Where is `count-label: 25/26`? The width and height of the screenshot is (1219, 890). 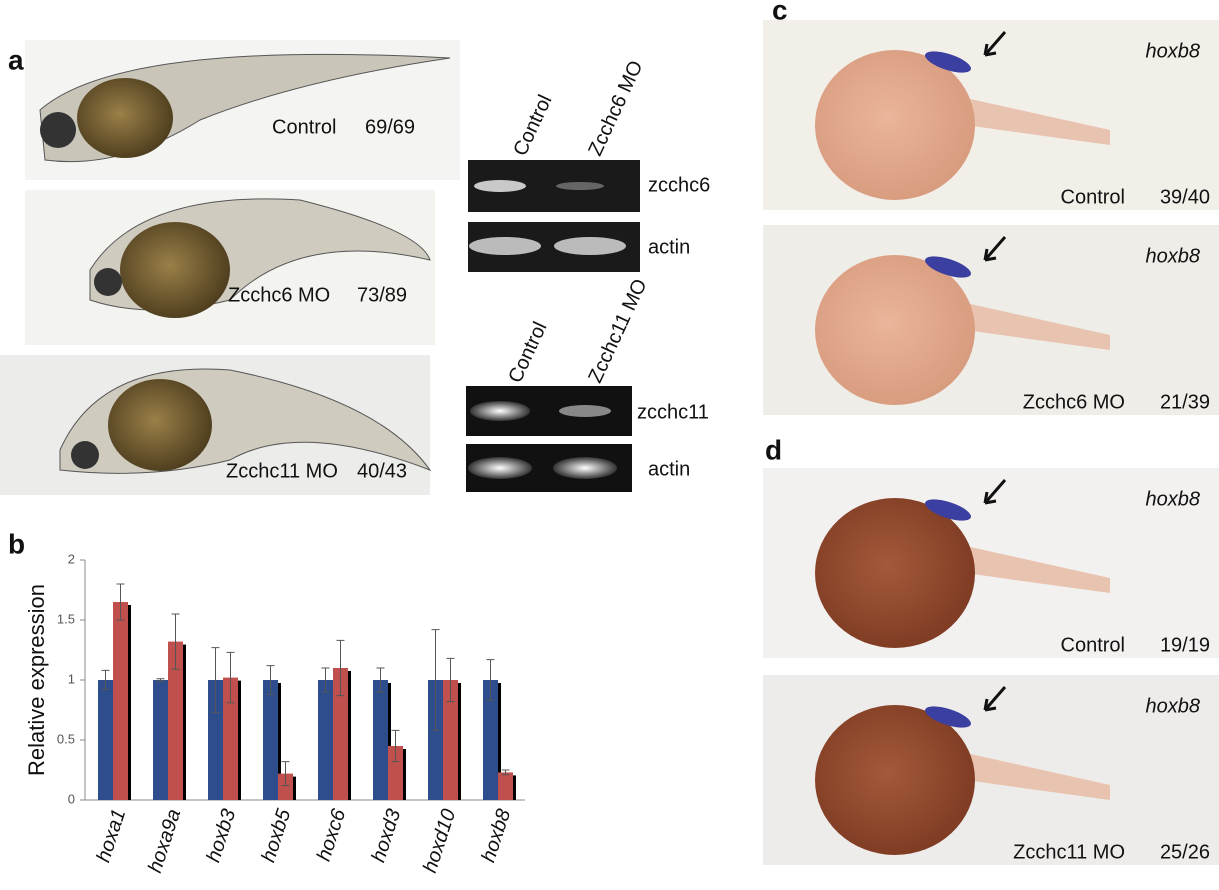 count-label: 25/26 is located at coordinates (1185, 852).